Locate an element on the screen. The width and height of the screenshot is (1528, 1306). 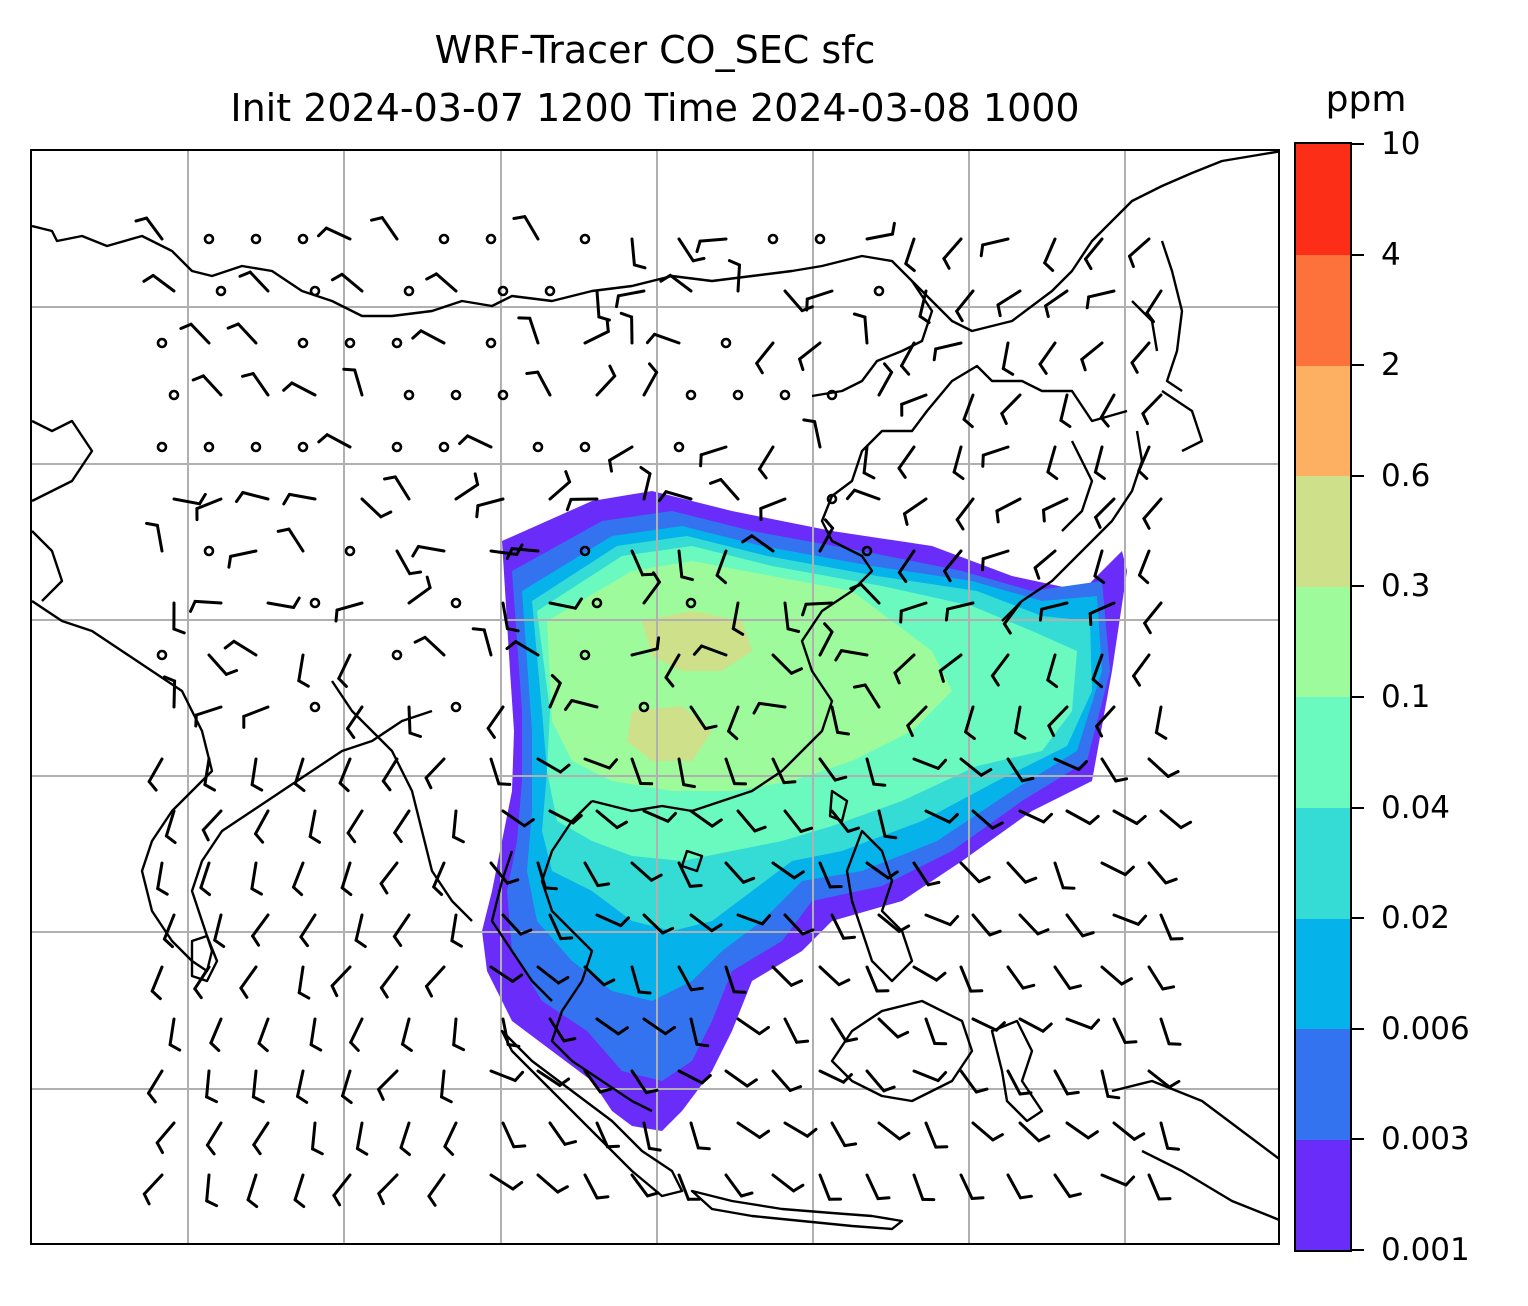
colorbar-tick is located at coordinates (1358, 807).